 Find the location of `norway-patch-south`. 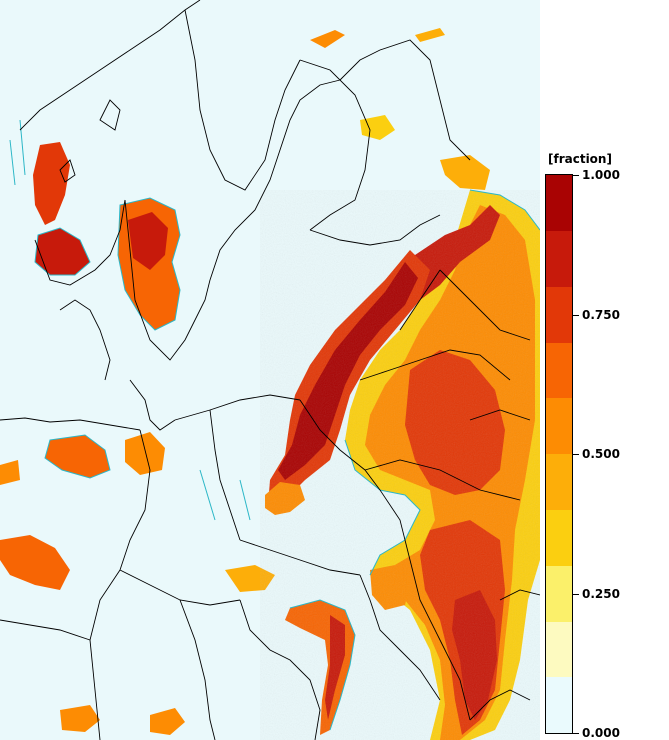

norway-patch-south is located at coordinates (62, 251).